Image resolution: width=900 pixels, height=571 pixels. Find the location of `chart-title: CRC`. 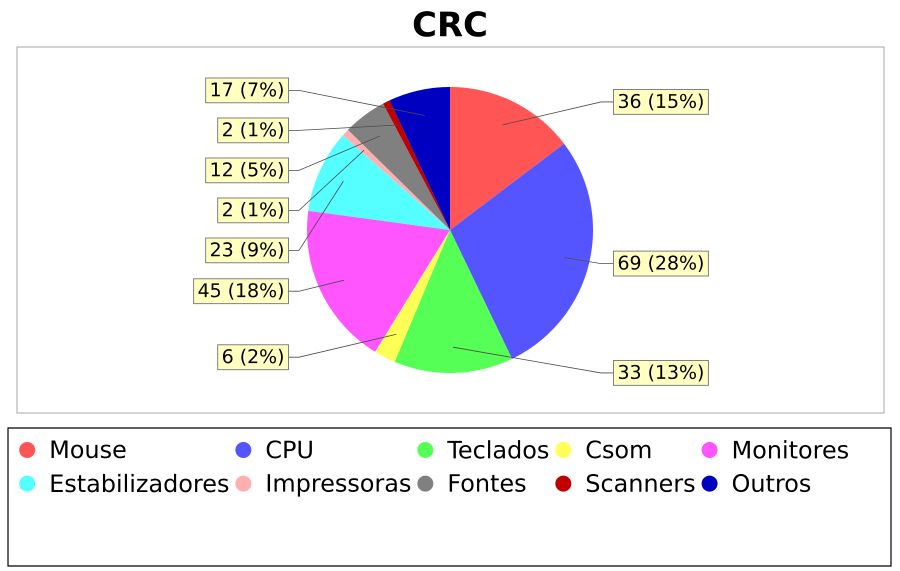

chart-title: CRC is located at coordinates (450, 24).